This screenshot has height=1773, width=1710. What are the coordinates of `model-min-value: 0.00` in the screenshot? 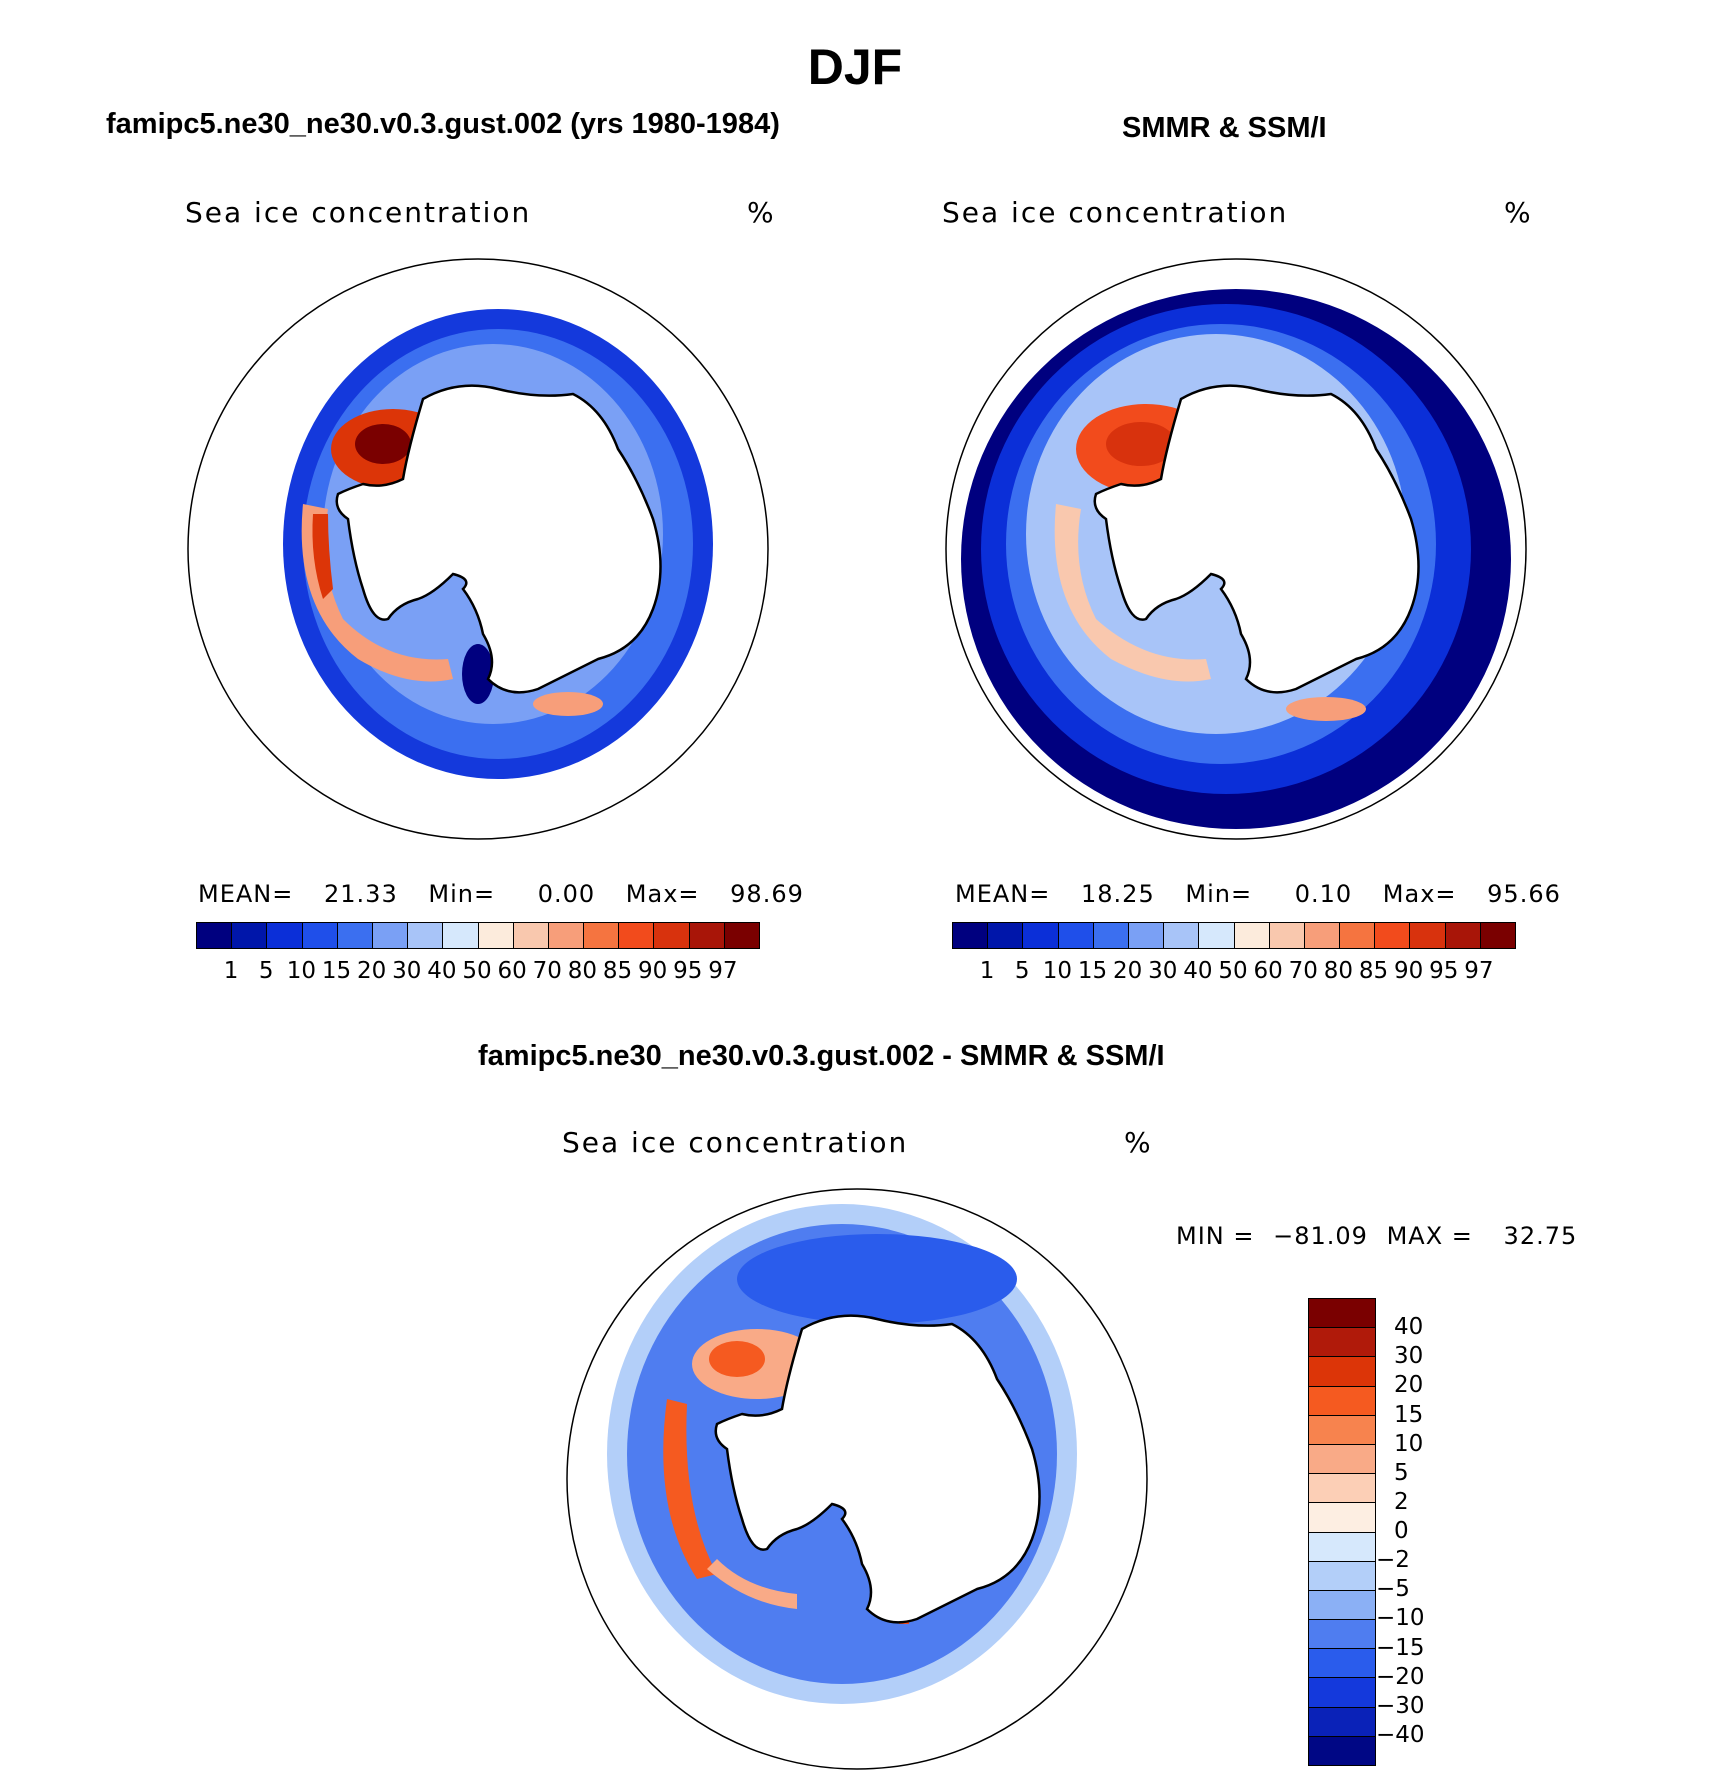 It's located at (566, 894).